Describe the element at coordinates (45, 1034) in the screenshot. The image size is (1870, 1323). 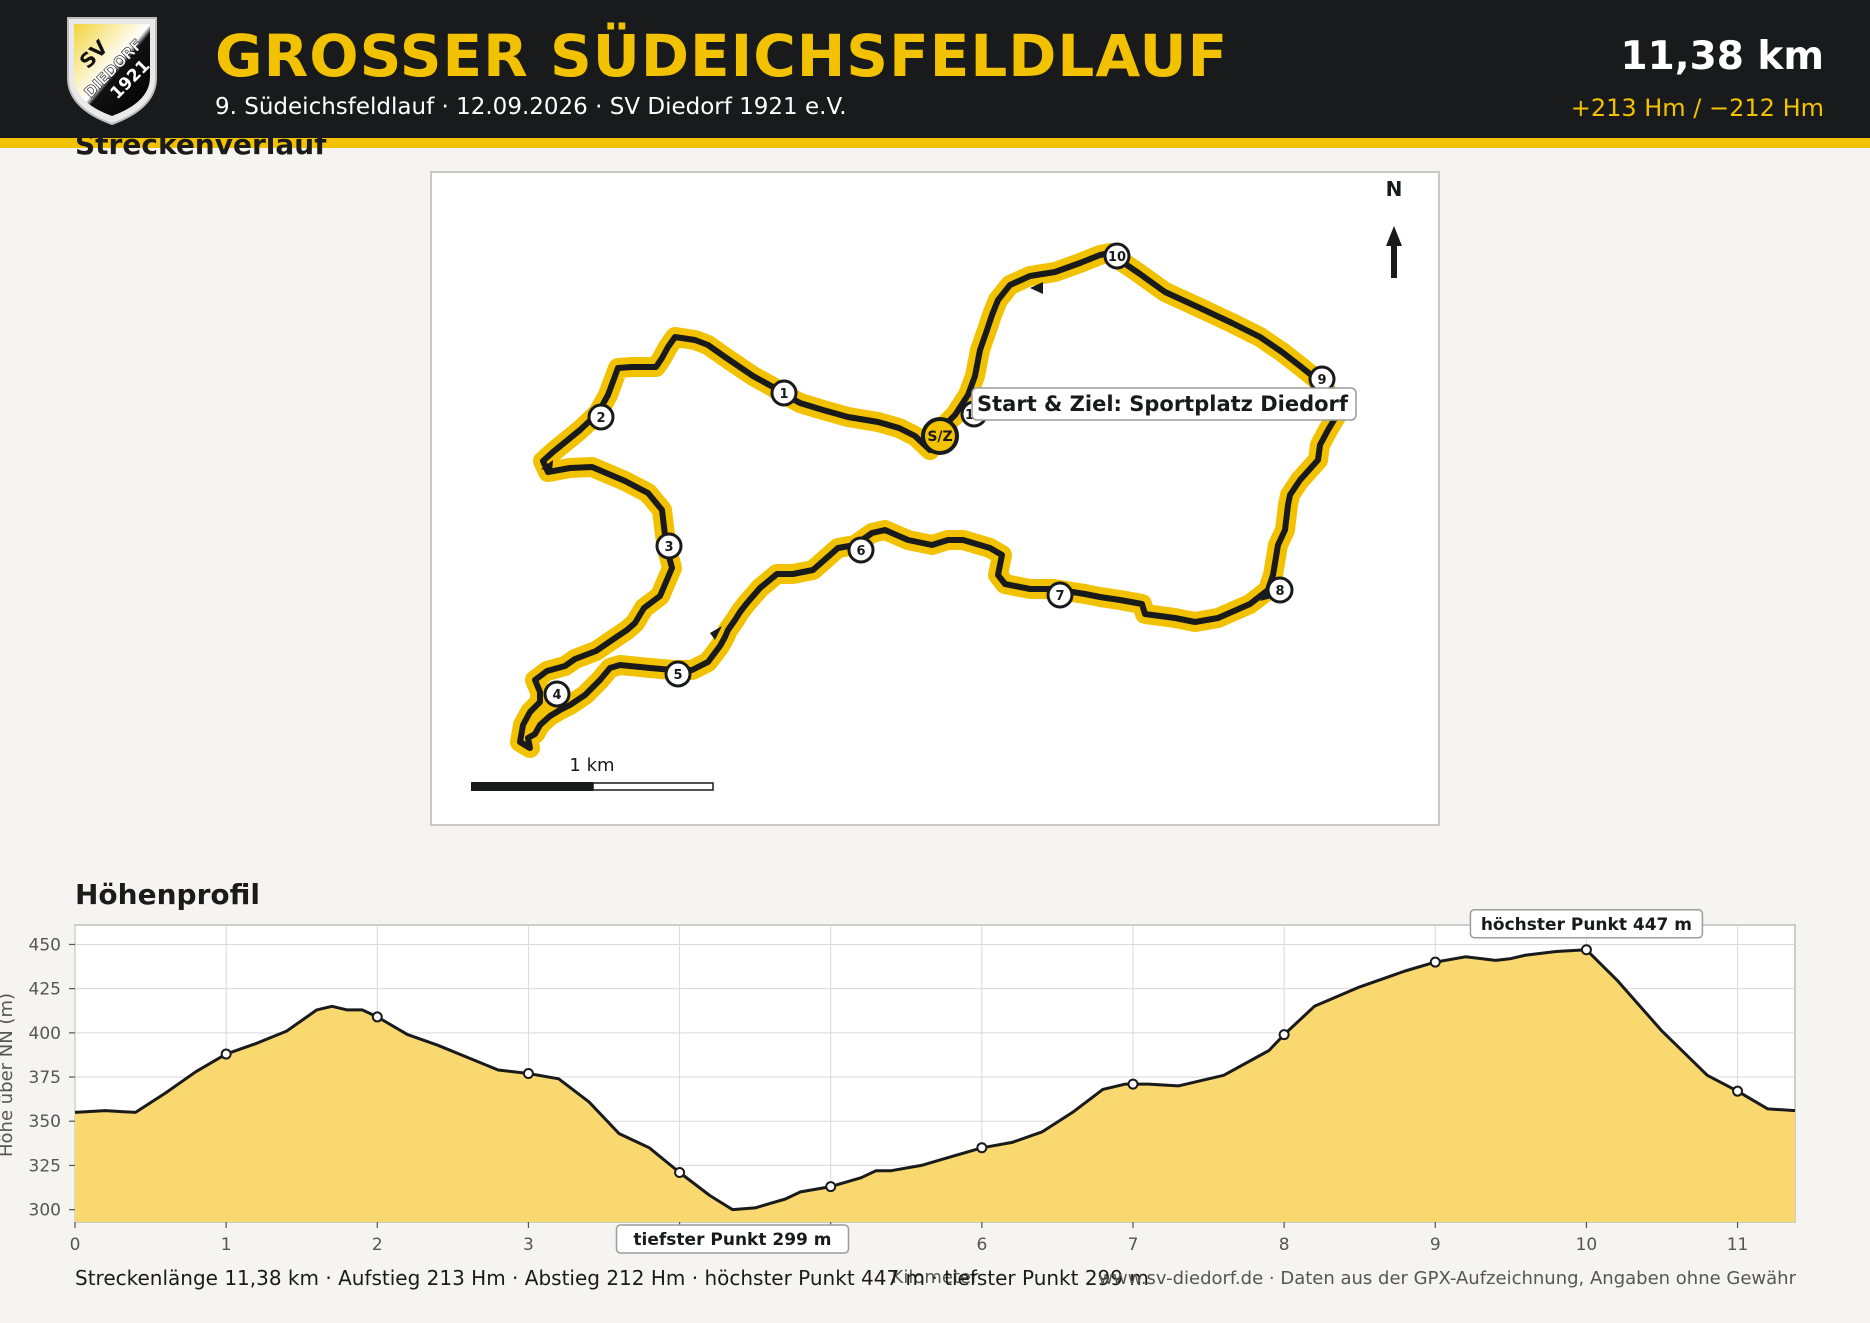
I see `y-tick-label: 400` at that location.